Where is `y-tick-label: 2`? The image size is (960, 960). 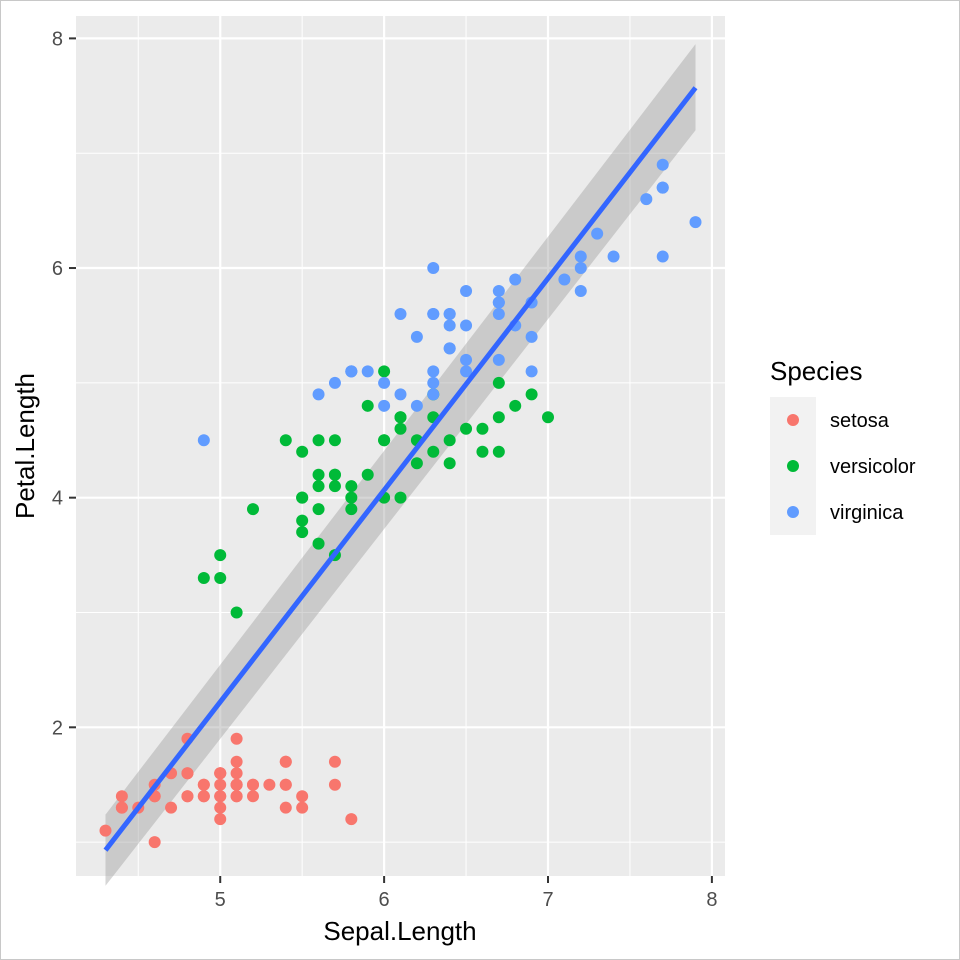 y-tick-label: 2 is located at coordinates (57, 728).